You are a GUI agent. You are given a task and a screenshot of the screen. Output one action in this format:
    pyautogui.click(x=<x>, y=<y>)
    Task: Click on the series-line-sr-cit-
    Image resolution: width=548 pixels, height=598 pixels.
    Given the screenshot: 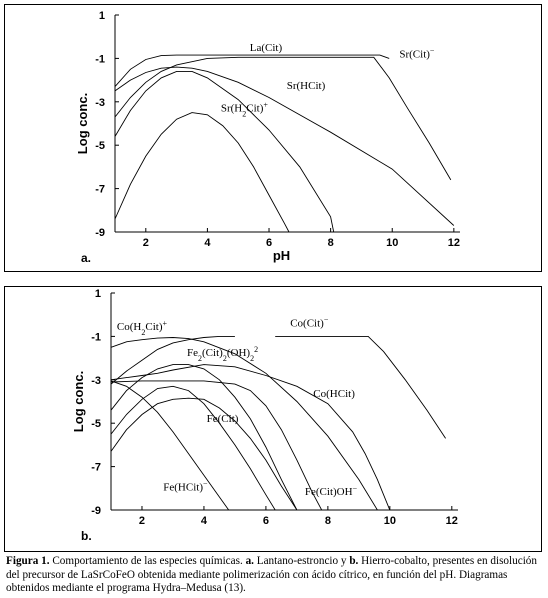 What is the action you would take?
    pyautogui.click(x=283, y=118)
    